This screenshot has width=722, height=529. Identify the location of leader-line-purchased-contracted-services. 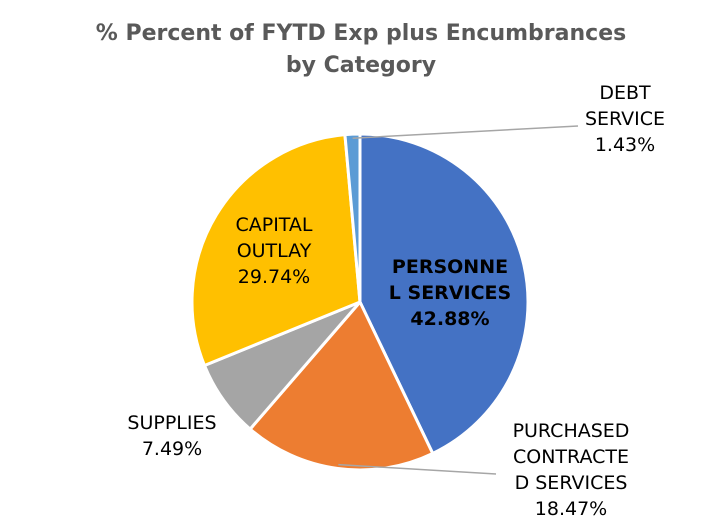
(417, 469).